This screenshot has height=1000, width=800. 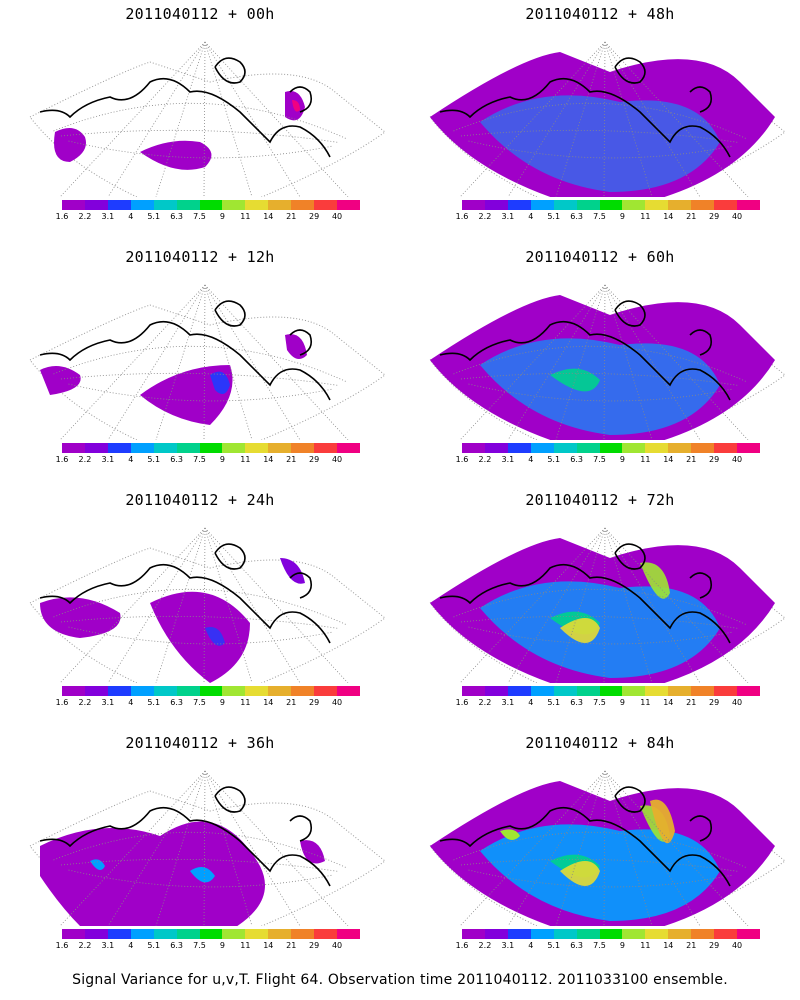 I want to click on panel-title: 2011040112 + 00h, so click(x=200, y=14).